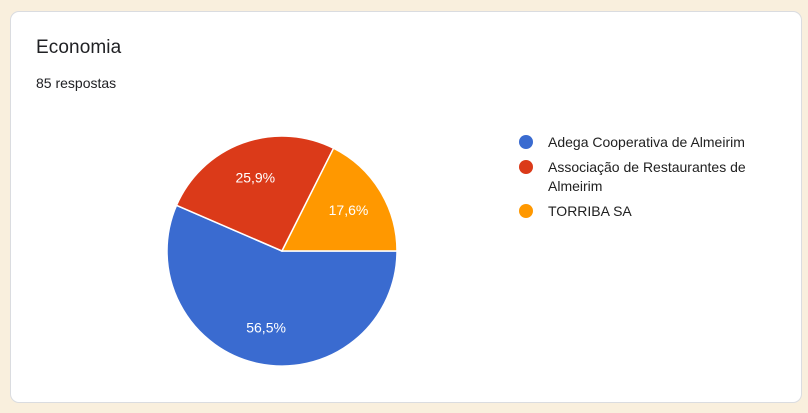 This screenshot has height=413, width=808. Describe the element at coordinates (590, 211) in the screenshot. I see `legend-label: TORRIBA SA` at that location.